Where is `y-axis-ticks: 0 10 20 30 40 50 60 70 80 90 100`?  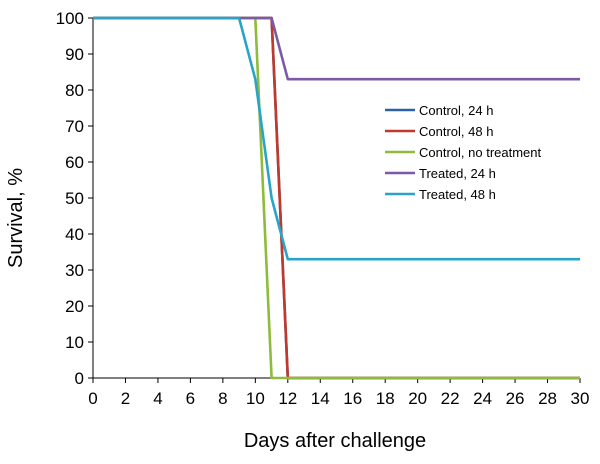
y-axis-ticks: 0 10 20 30 40 50 60 70 80 90 100 is located at coordinates (74, 198).